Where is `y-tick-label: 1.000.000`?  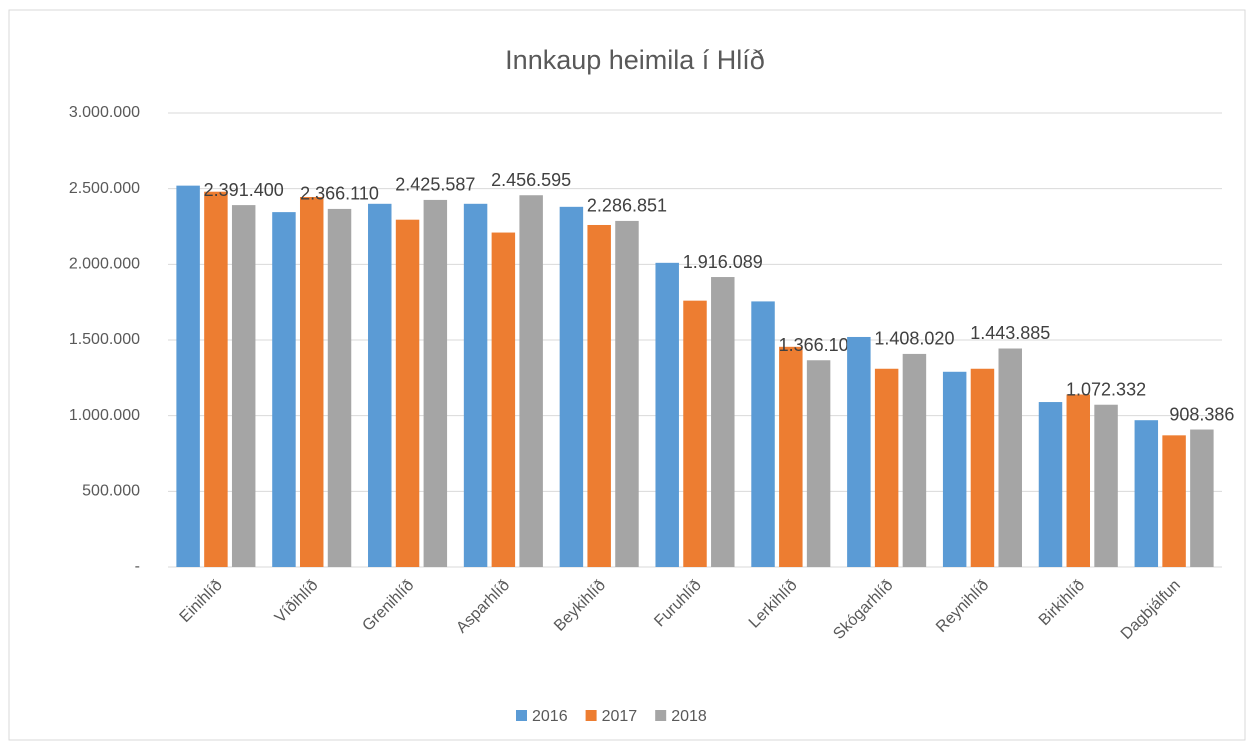 y-tick-label: 1.000.000 is located at coordinates (104, 415).